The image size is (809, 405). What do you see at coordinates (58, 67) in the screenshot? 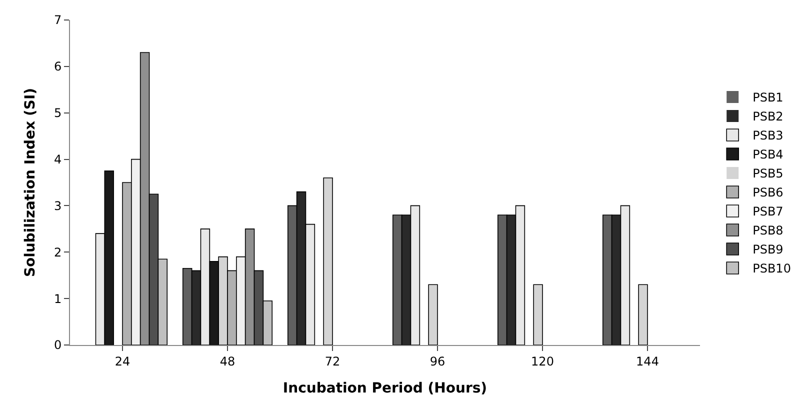
I see `y-tick-label: 6` at bounding box center [58, 67].